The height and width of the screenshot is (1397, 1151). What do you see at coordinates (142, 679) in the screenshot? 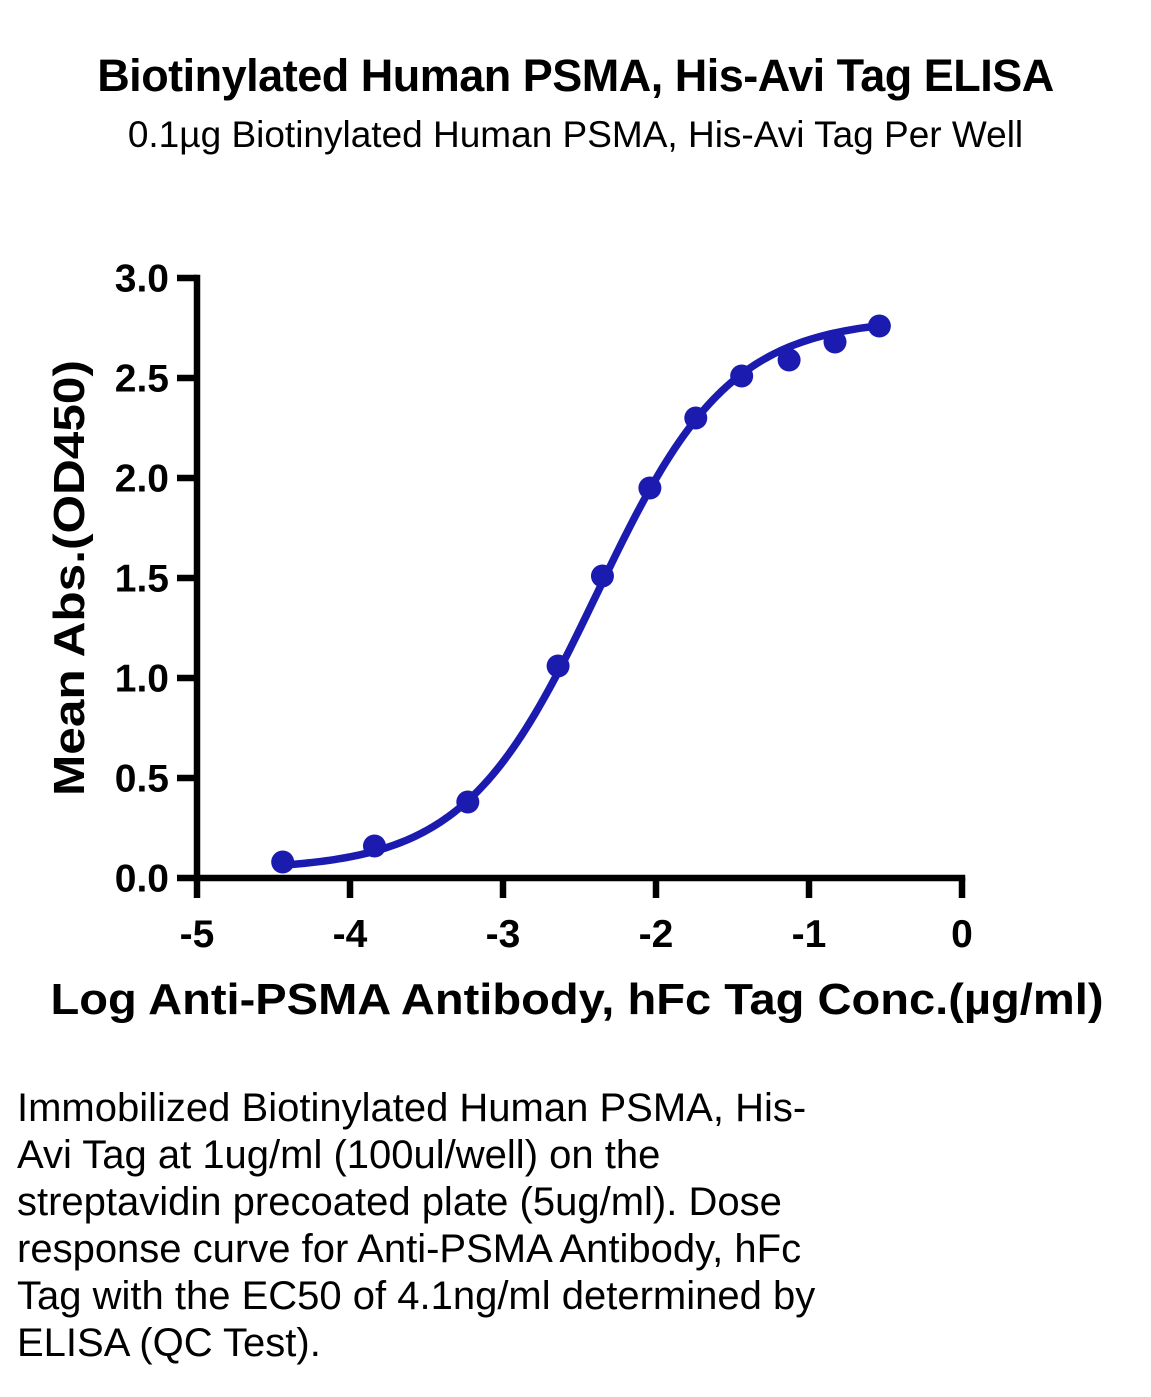
I see `y-tick-label: 1.0` at bounding box center [142, 679].